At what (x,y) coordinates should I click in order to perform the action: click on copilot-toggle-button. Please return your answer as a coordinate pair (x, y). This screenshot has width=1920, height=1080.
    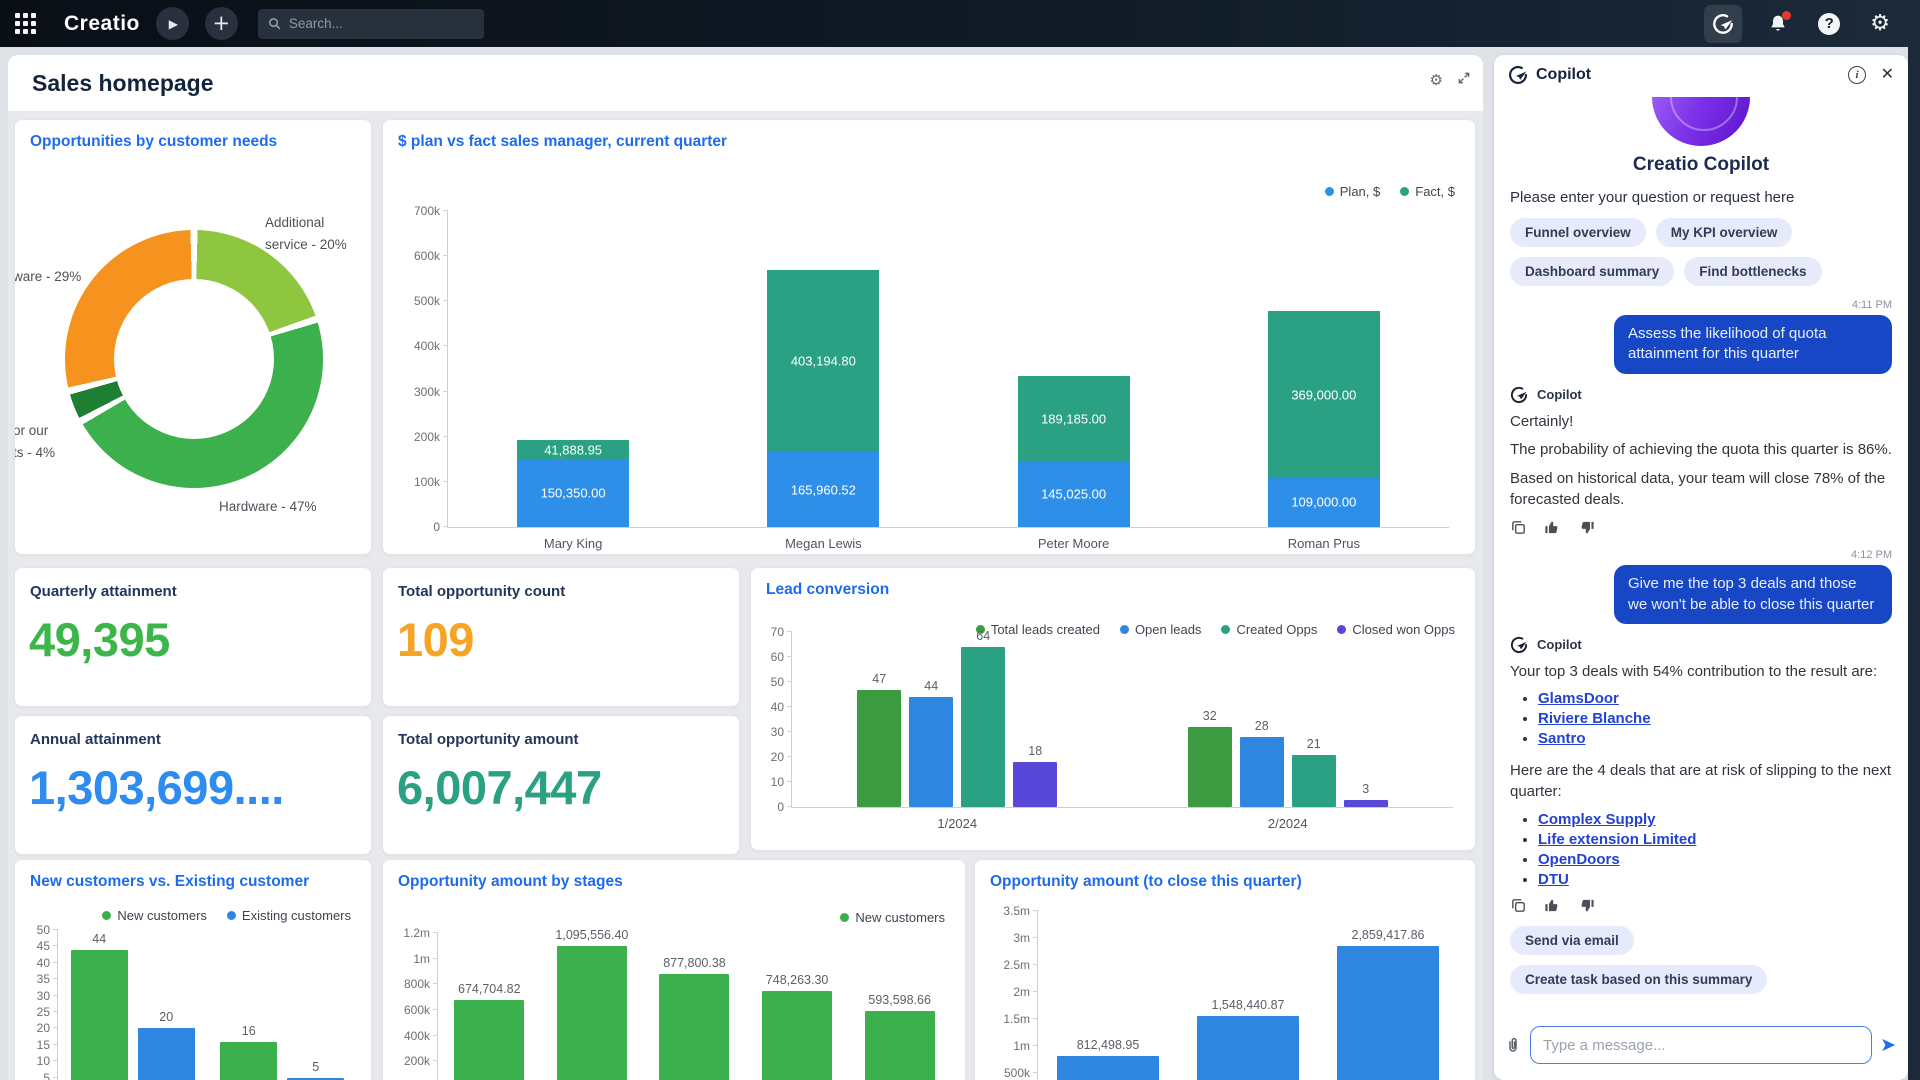
    Looking at the image, I should click on (1723, 23).